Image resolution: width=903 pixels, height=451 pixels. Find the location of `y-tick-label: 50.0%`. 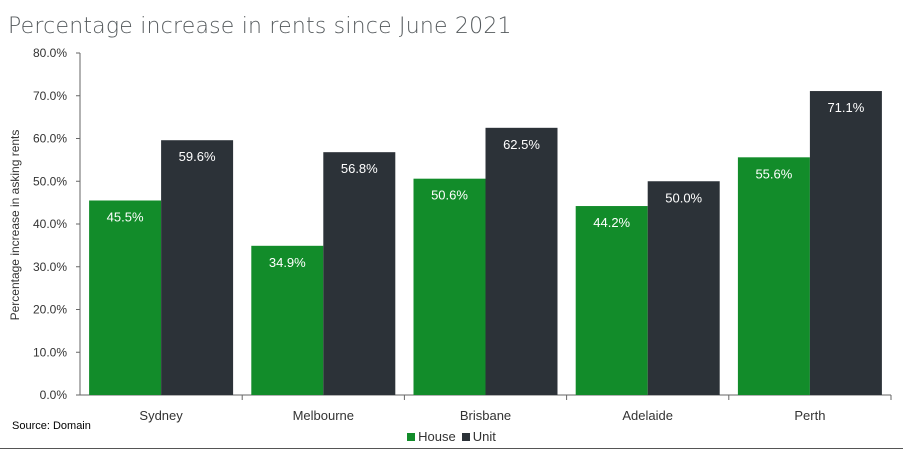

y-tick-label: 50.0% is located at coordinates (50, 181).